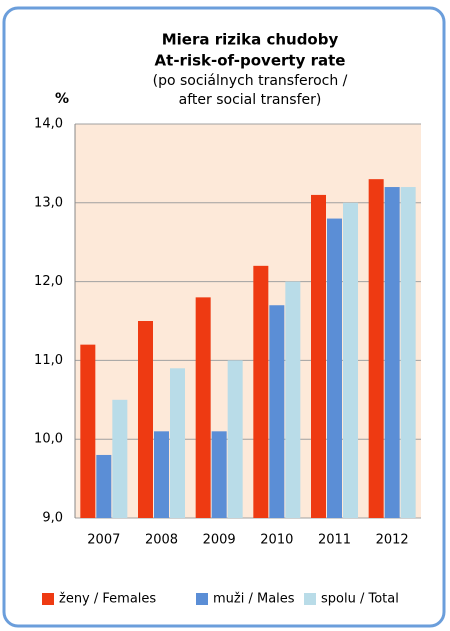  What do you see at coordinates (107, 599) in the screenshot?
I see `legend-label: ženy / Females` at bounding box center [107, 599].